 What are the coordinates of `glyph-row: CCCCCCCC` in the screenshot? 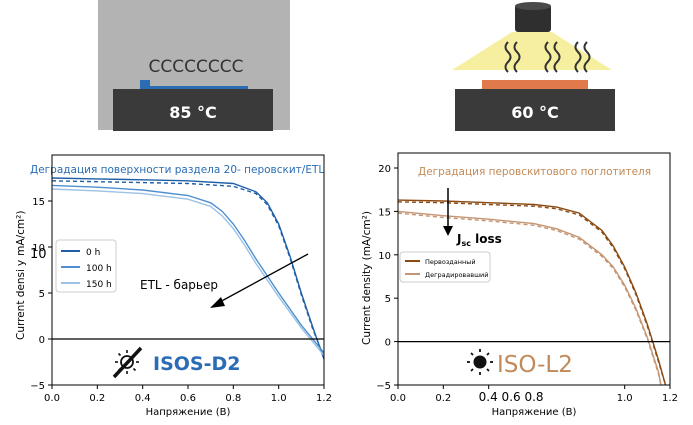 It's located at (196, 67).